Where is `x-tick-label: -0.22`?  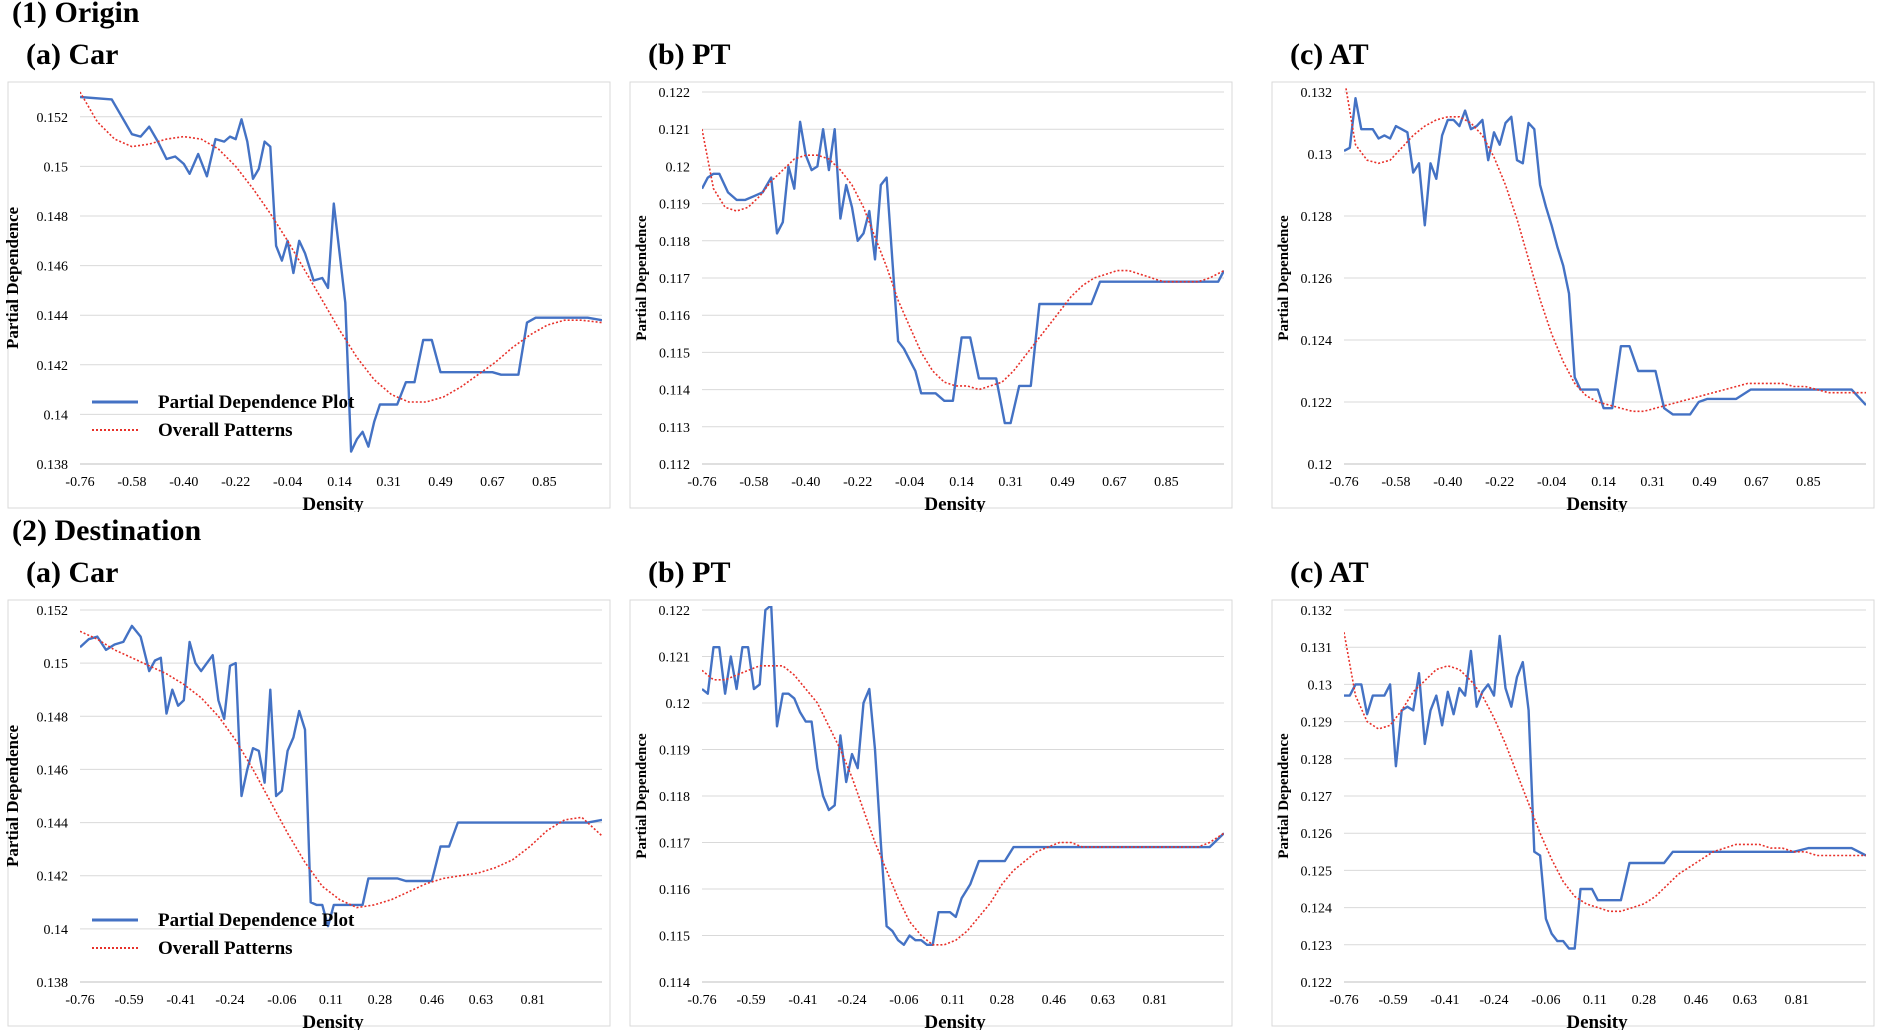
x-tick-label: -0.22 is located at coordinates (235, 482).